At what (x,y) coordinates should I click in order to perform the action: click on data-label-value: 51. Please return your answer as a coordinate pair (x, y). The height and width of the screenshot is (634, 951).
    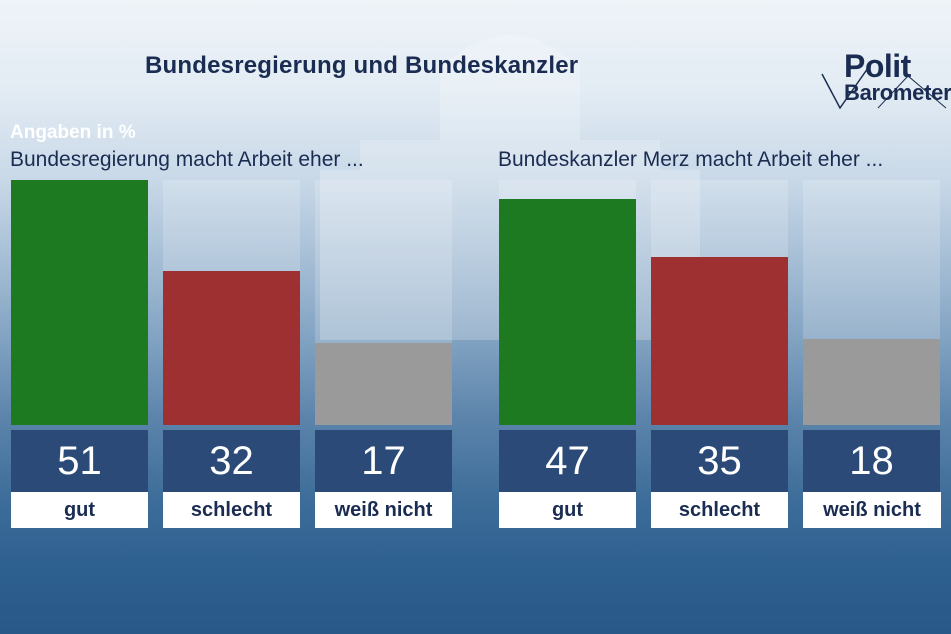
    Looking at the image, I should click on (79, 461).